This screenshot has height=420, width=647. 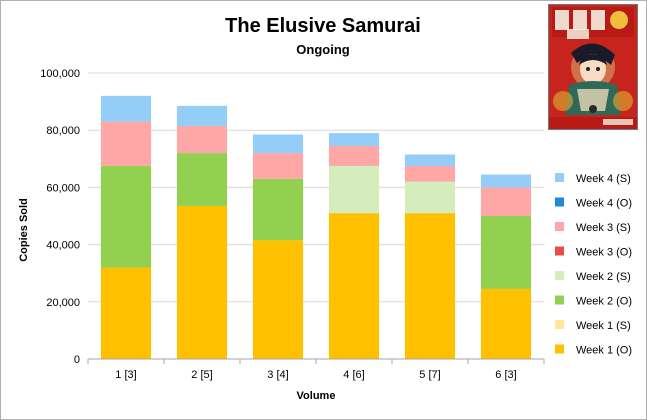 I want to click on legend-entry: Week 1 (O), so click(x=593, y=350).